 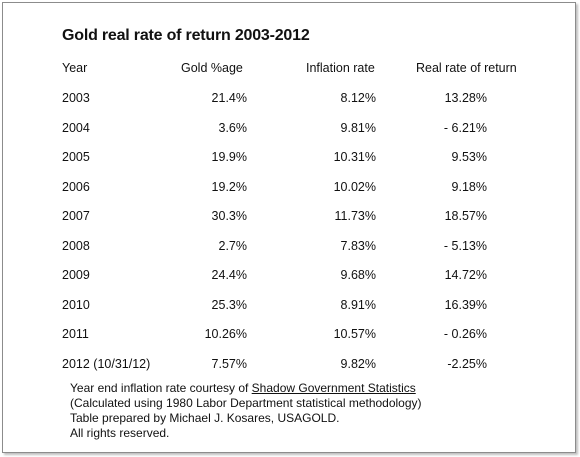 I want to click on cell-inflation: 8.91%, so click(x=358, y=305).